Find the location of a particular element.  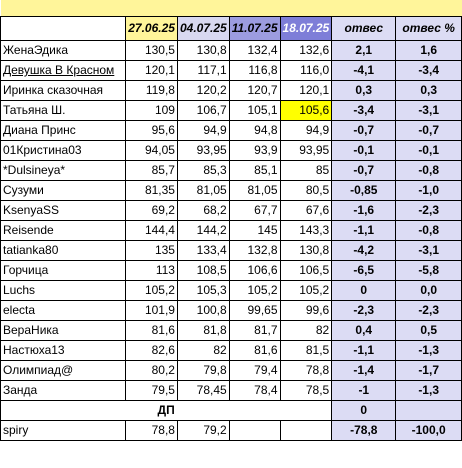

weight-cell-4: 106,5 is located at coordinates (306, 270).